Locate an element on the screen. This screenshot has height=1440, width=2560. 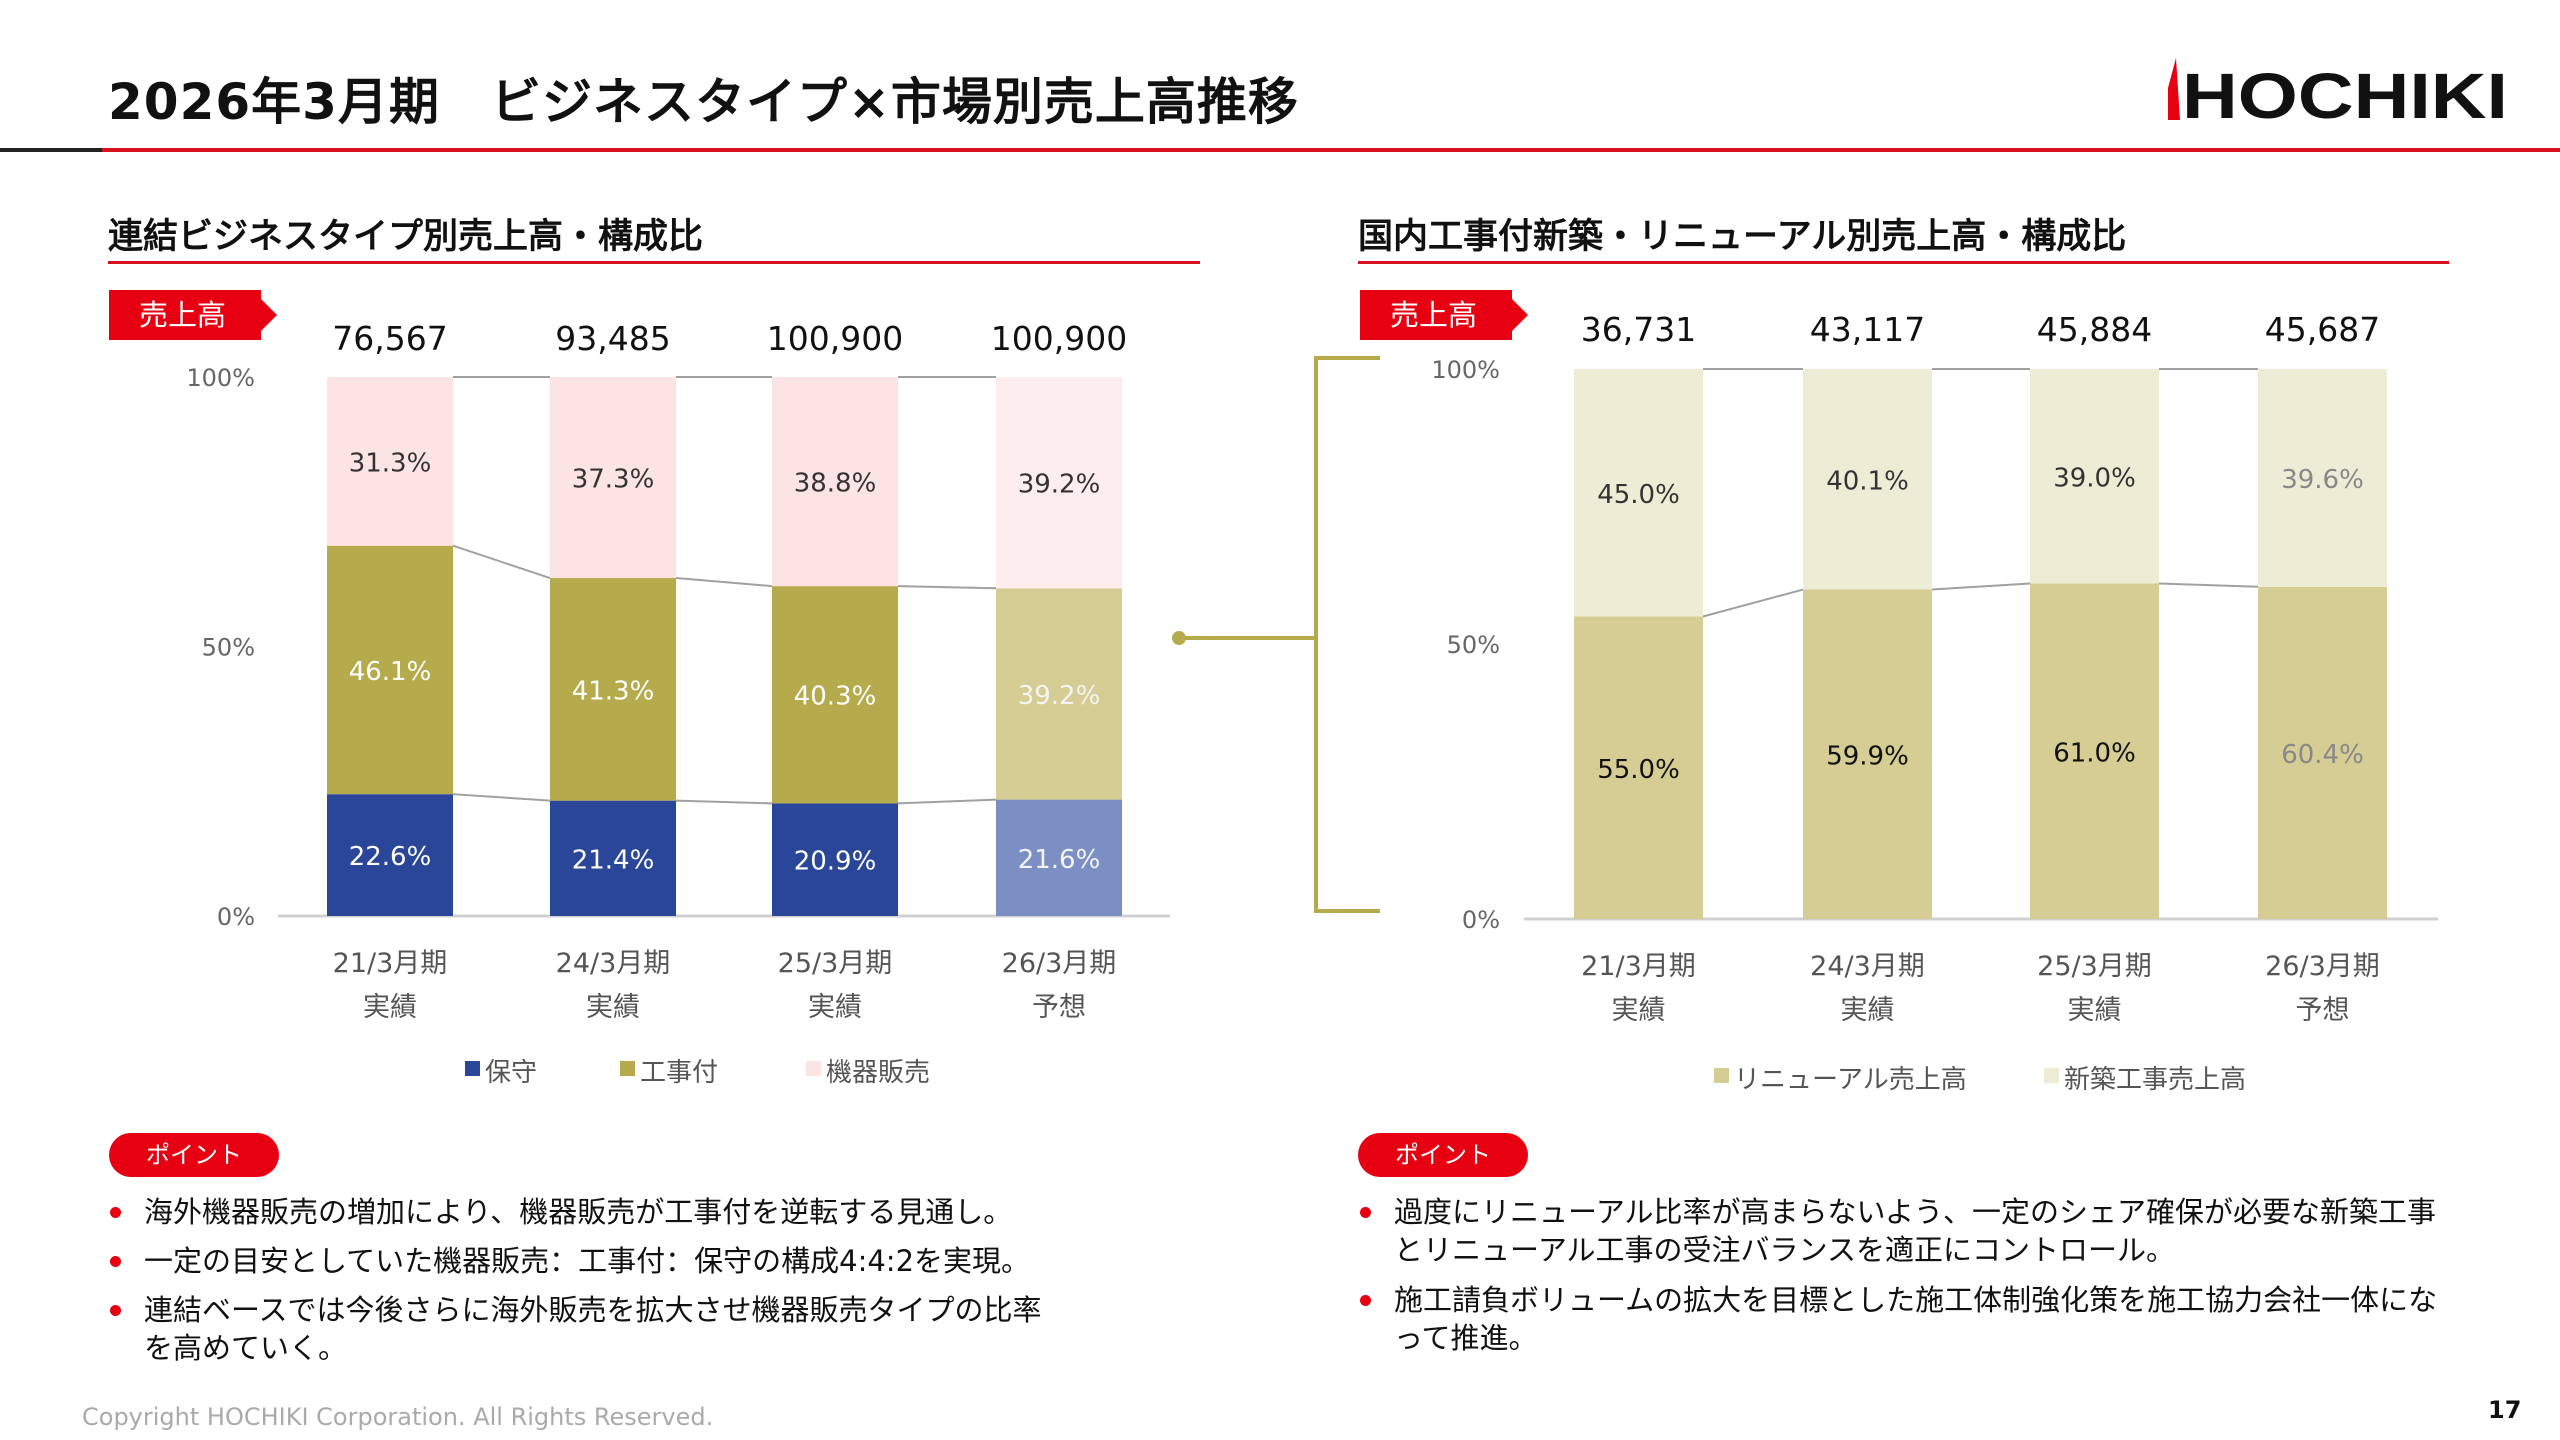
data-label: 55.0% is located at coordinates (1638, 770).